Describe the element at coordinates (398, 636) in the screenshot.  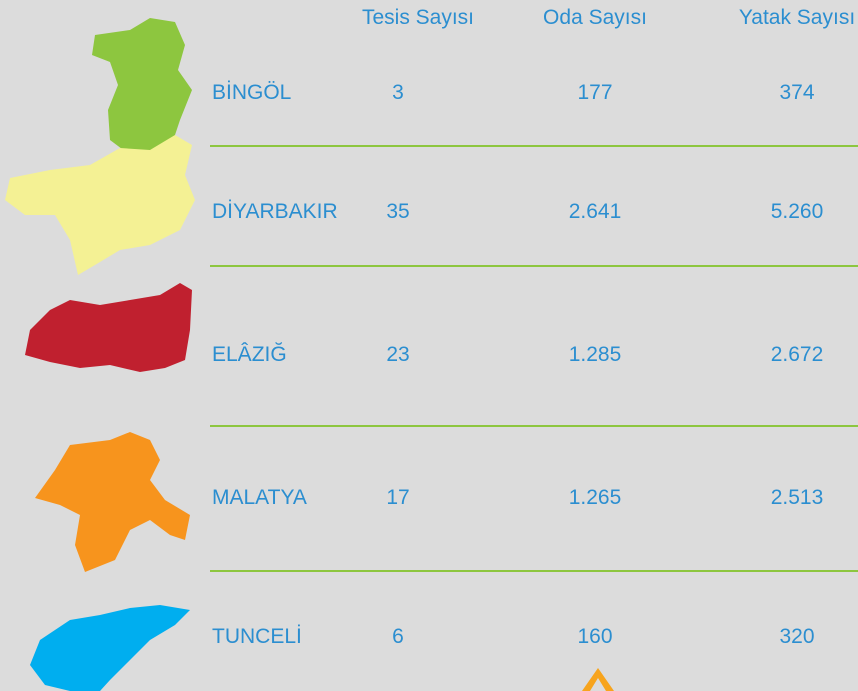
I see `cell-value: 6` at that location.